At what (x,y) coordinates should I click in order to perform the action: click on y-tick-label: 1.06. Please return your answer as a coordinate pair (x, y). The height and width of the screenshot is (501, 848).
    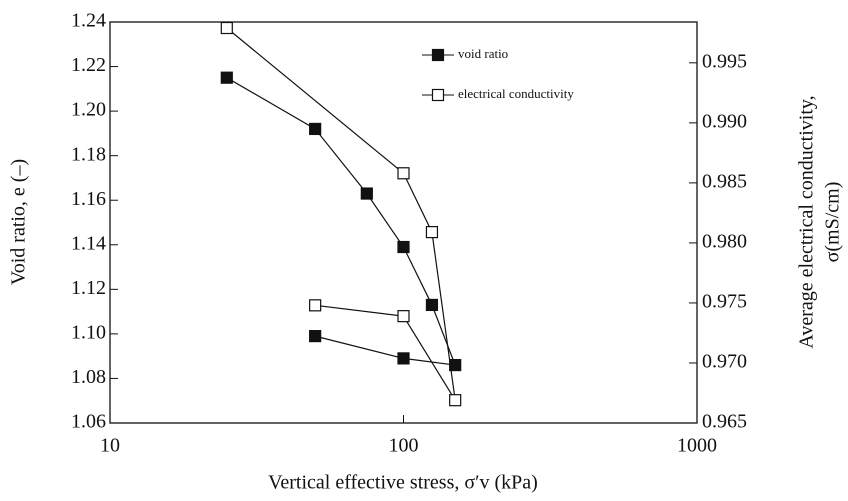
    Looking at the image, I should click on (88, 422).